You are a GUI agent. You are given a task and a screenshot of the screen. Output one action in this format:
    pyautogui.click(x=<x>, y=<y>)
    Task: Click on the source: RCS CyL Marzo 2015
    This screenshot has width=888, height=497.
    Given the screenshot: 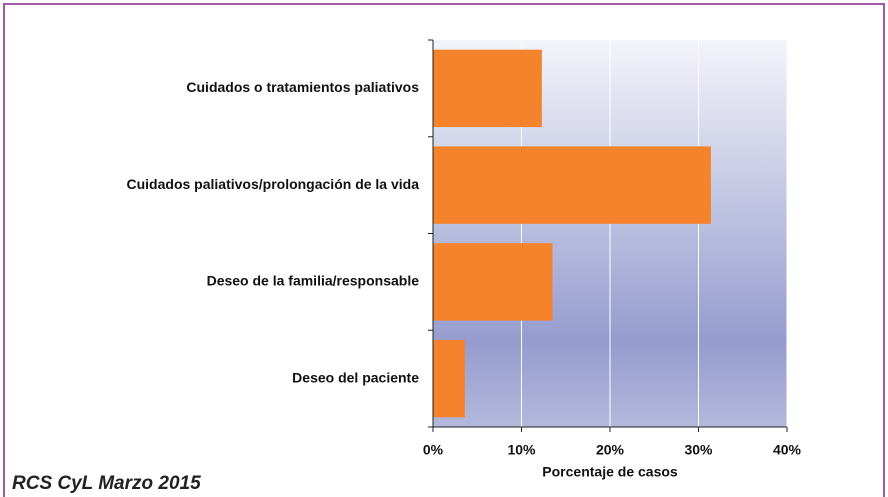 What is the action you would take?
    pyautogui.click(x=106, y=483)
    